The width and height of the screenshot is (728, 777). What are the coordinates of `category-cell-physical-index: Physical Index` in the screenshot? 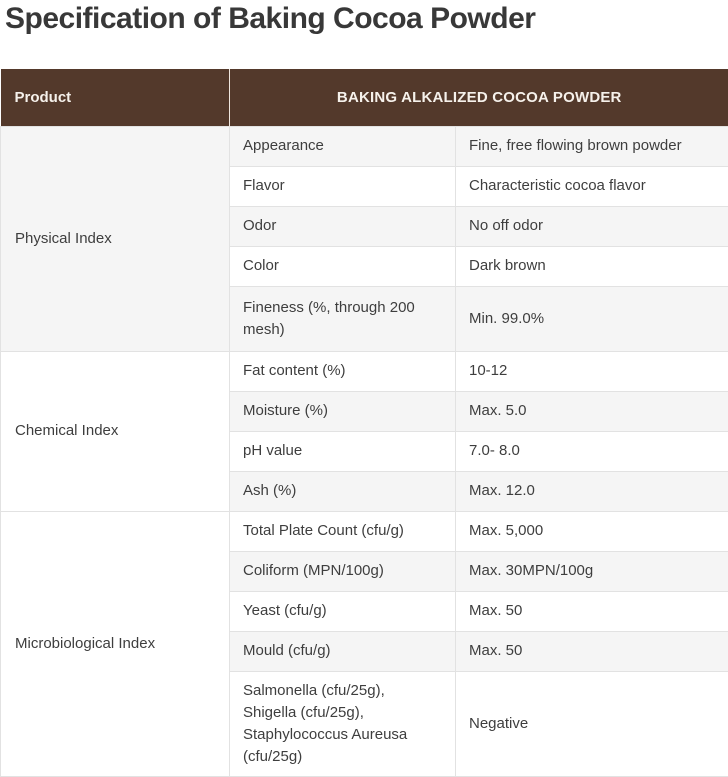 It's located at (115, 238).